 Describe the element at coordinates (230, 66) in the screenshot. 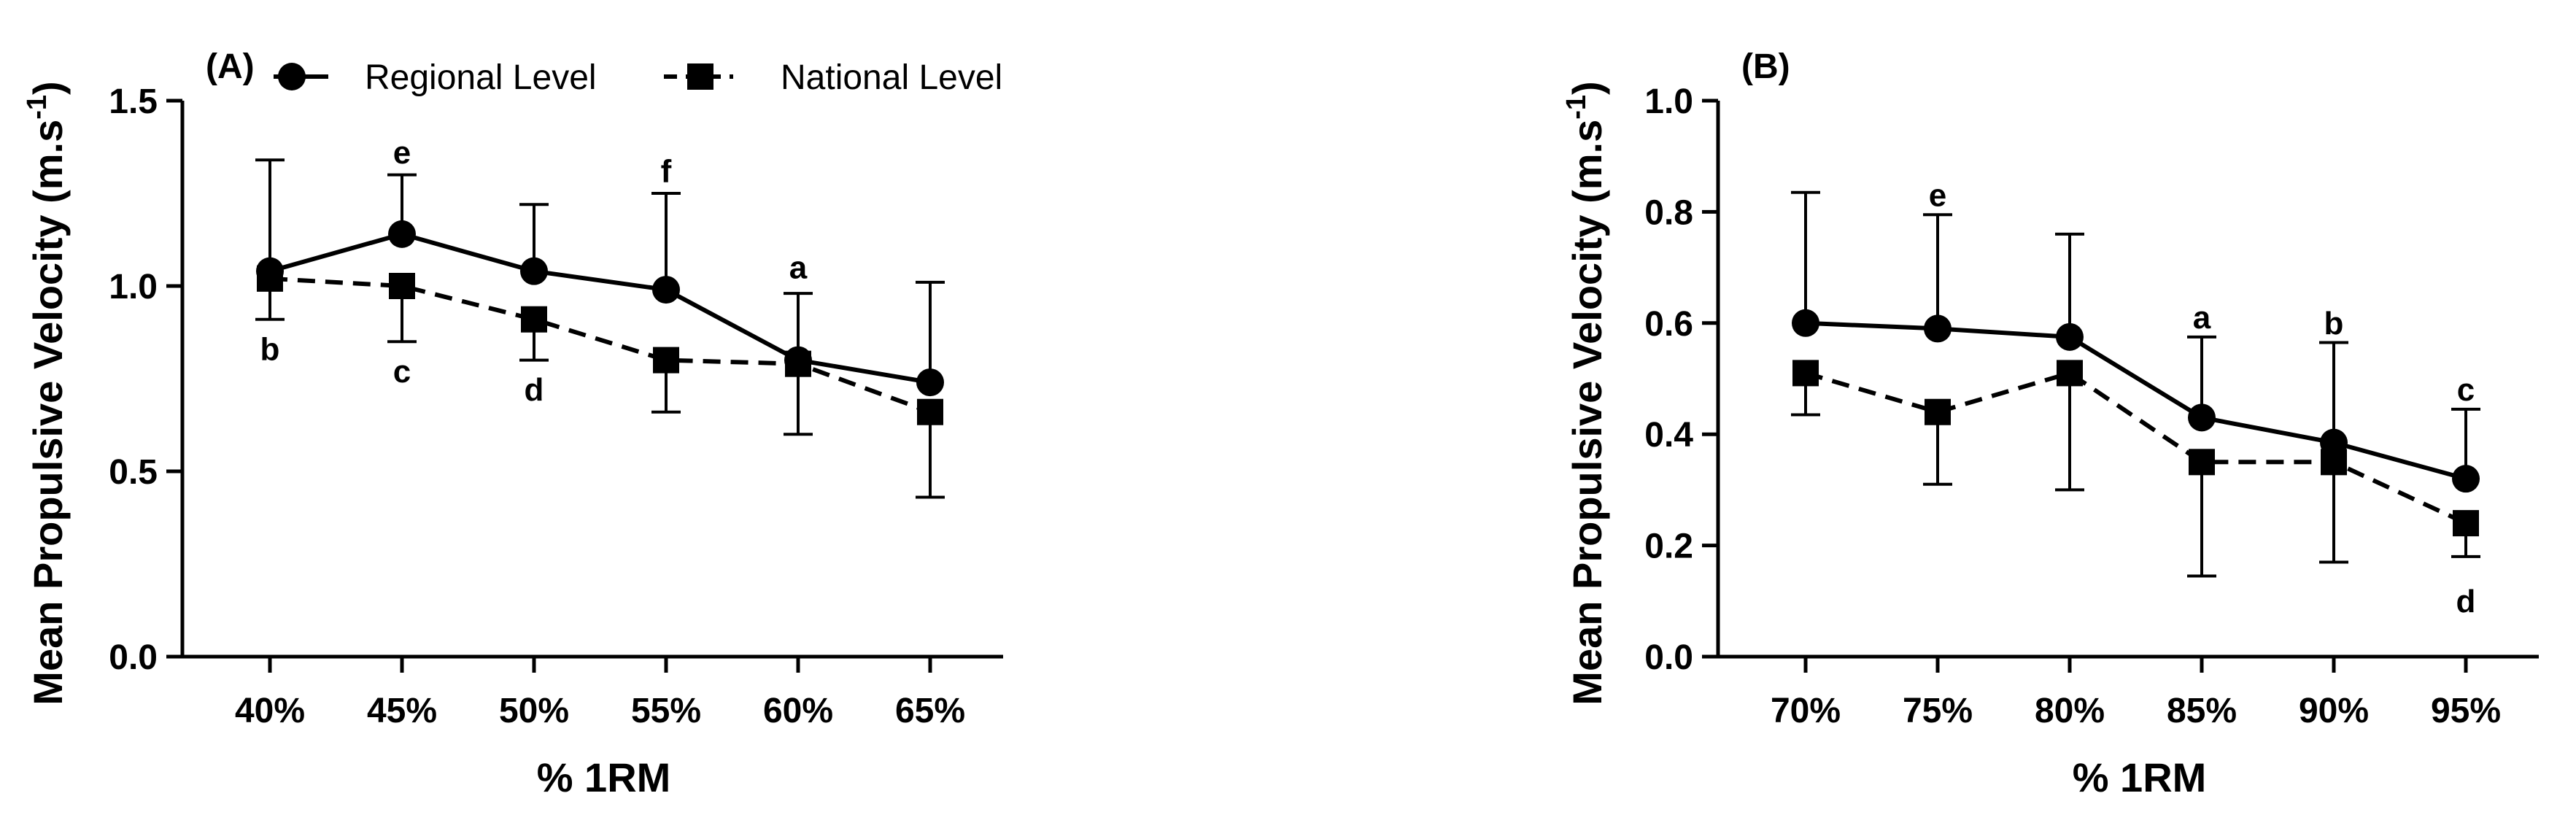

I see `panel-label: (A)` at that location.